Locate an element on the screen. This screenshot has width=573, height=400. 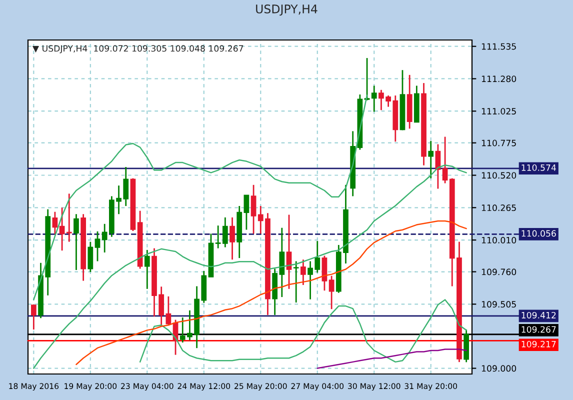
y-tick-label: 110.520 is located at coordinates (499, 175).